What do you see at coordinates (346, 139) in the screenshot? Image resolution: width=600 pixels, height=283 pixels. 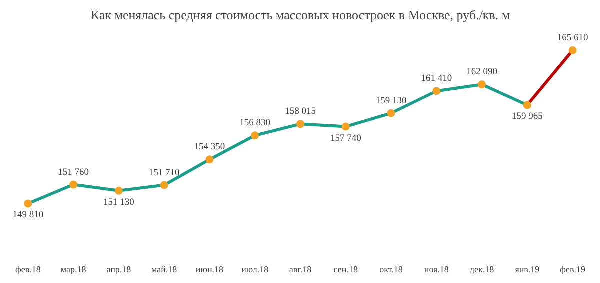 I see `data-label: 157 740` at bounding box center [346, 139].